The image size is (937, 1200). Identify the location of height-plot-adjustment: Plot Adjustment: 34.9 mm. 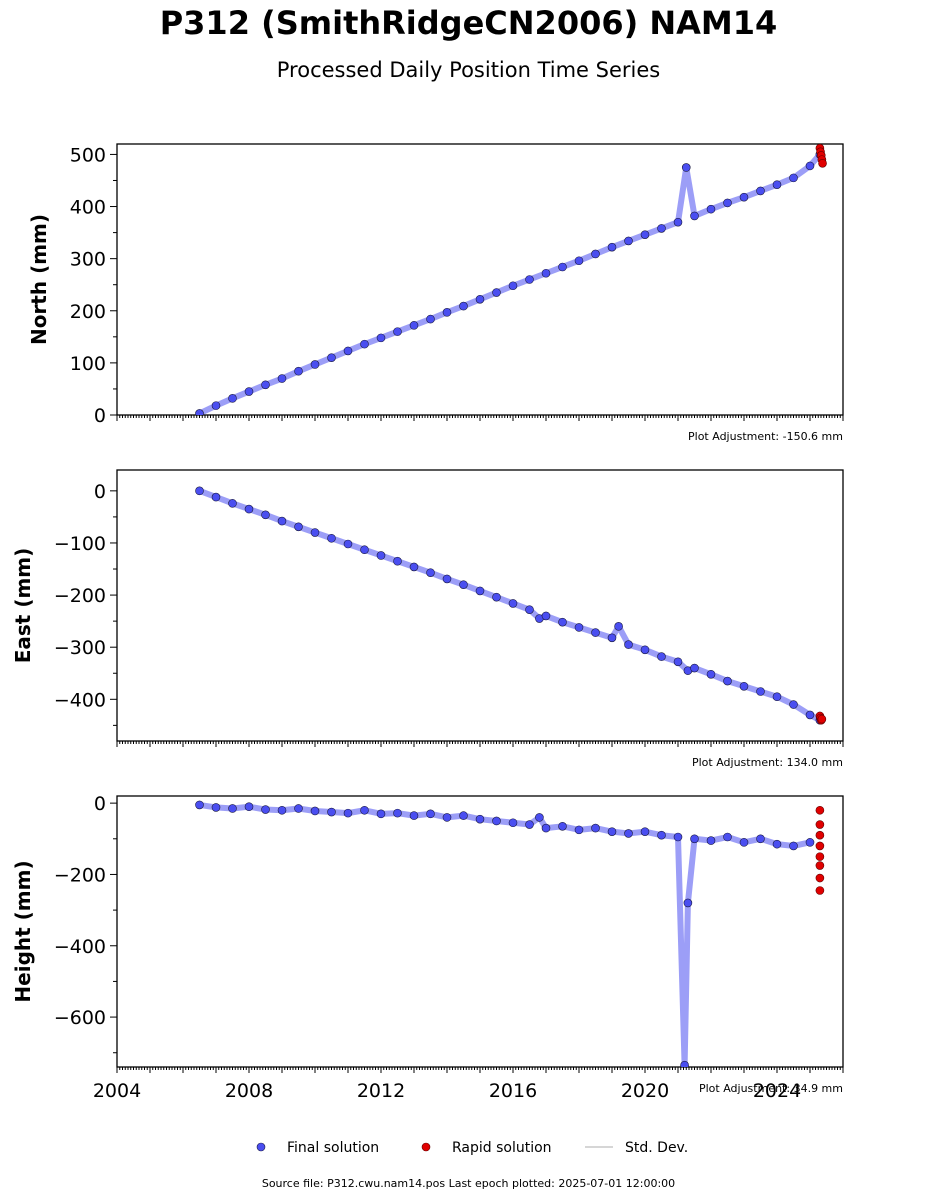
(771, 1088).